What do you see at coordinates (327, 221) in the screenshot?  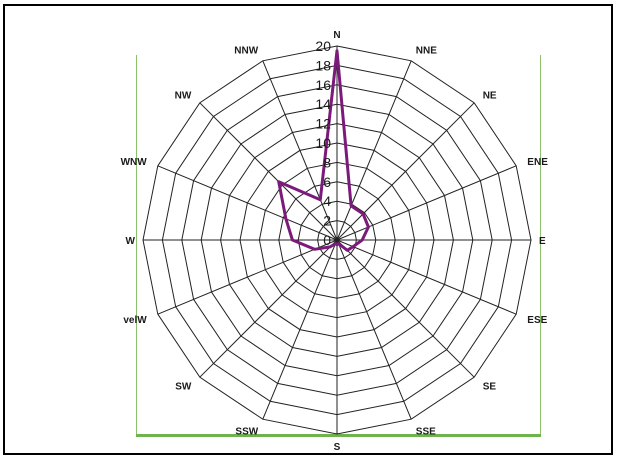 I see `tick-label: 2` at bounding box center [327, 221].